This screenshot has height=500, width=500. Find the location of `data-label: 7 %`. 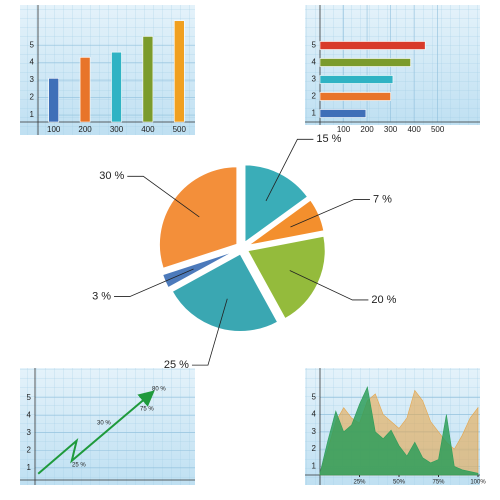

data-label: 7 % is located at coordinates (382, 199).